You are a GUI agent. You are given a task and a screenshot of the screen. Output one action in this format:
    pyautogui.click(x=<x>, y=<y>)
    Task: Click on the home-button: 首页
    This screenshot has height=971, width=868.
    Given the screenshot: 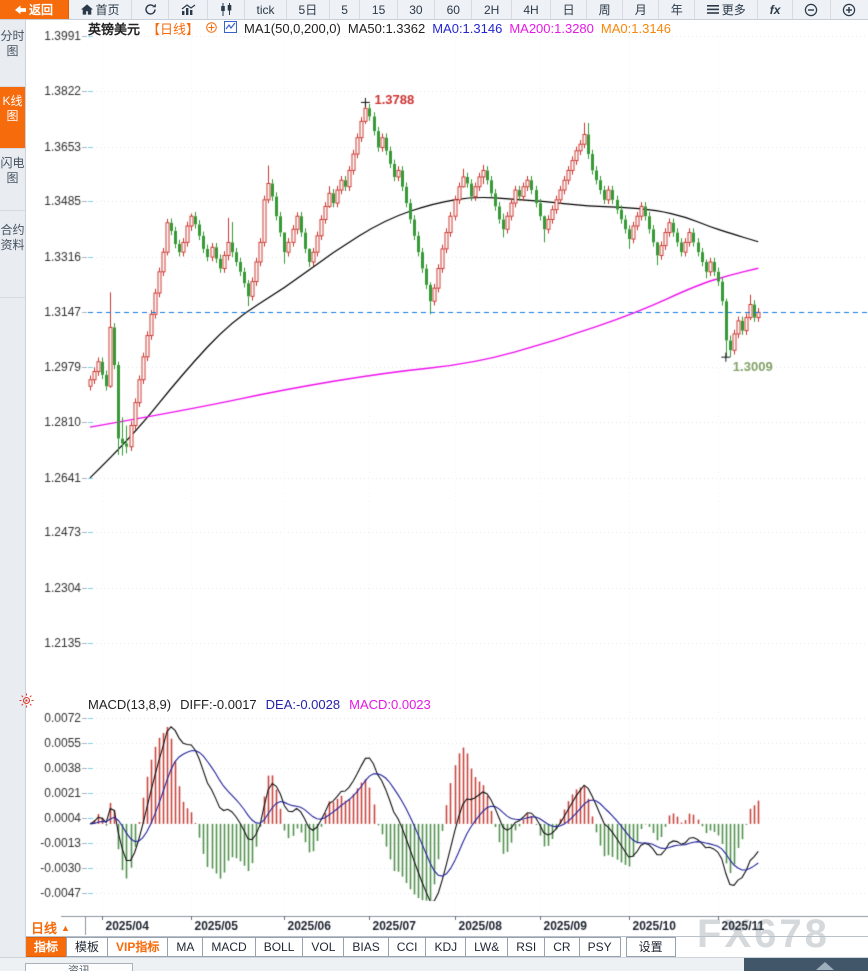 What is the action you would take?
    pyautogui.click(x=101, y=9)
    